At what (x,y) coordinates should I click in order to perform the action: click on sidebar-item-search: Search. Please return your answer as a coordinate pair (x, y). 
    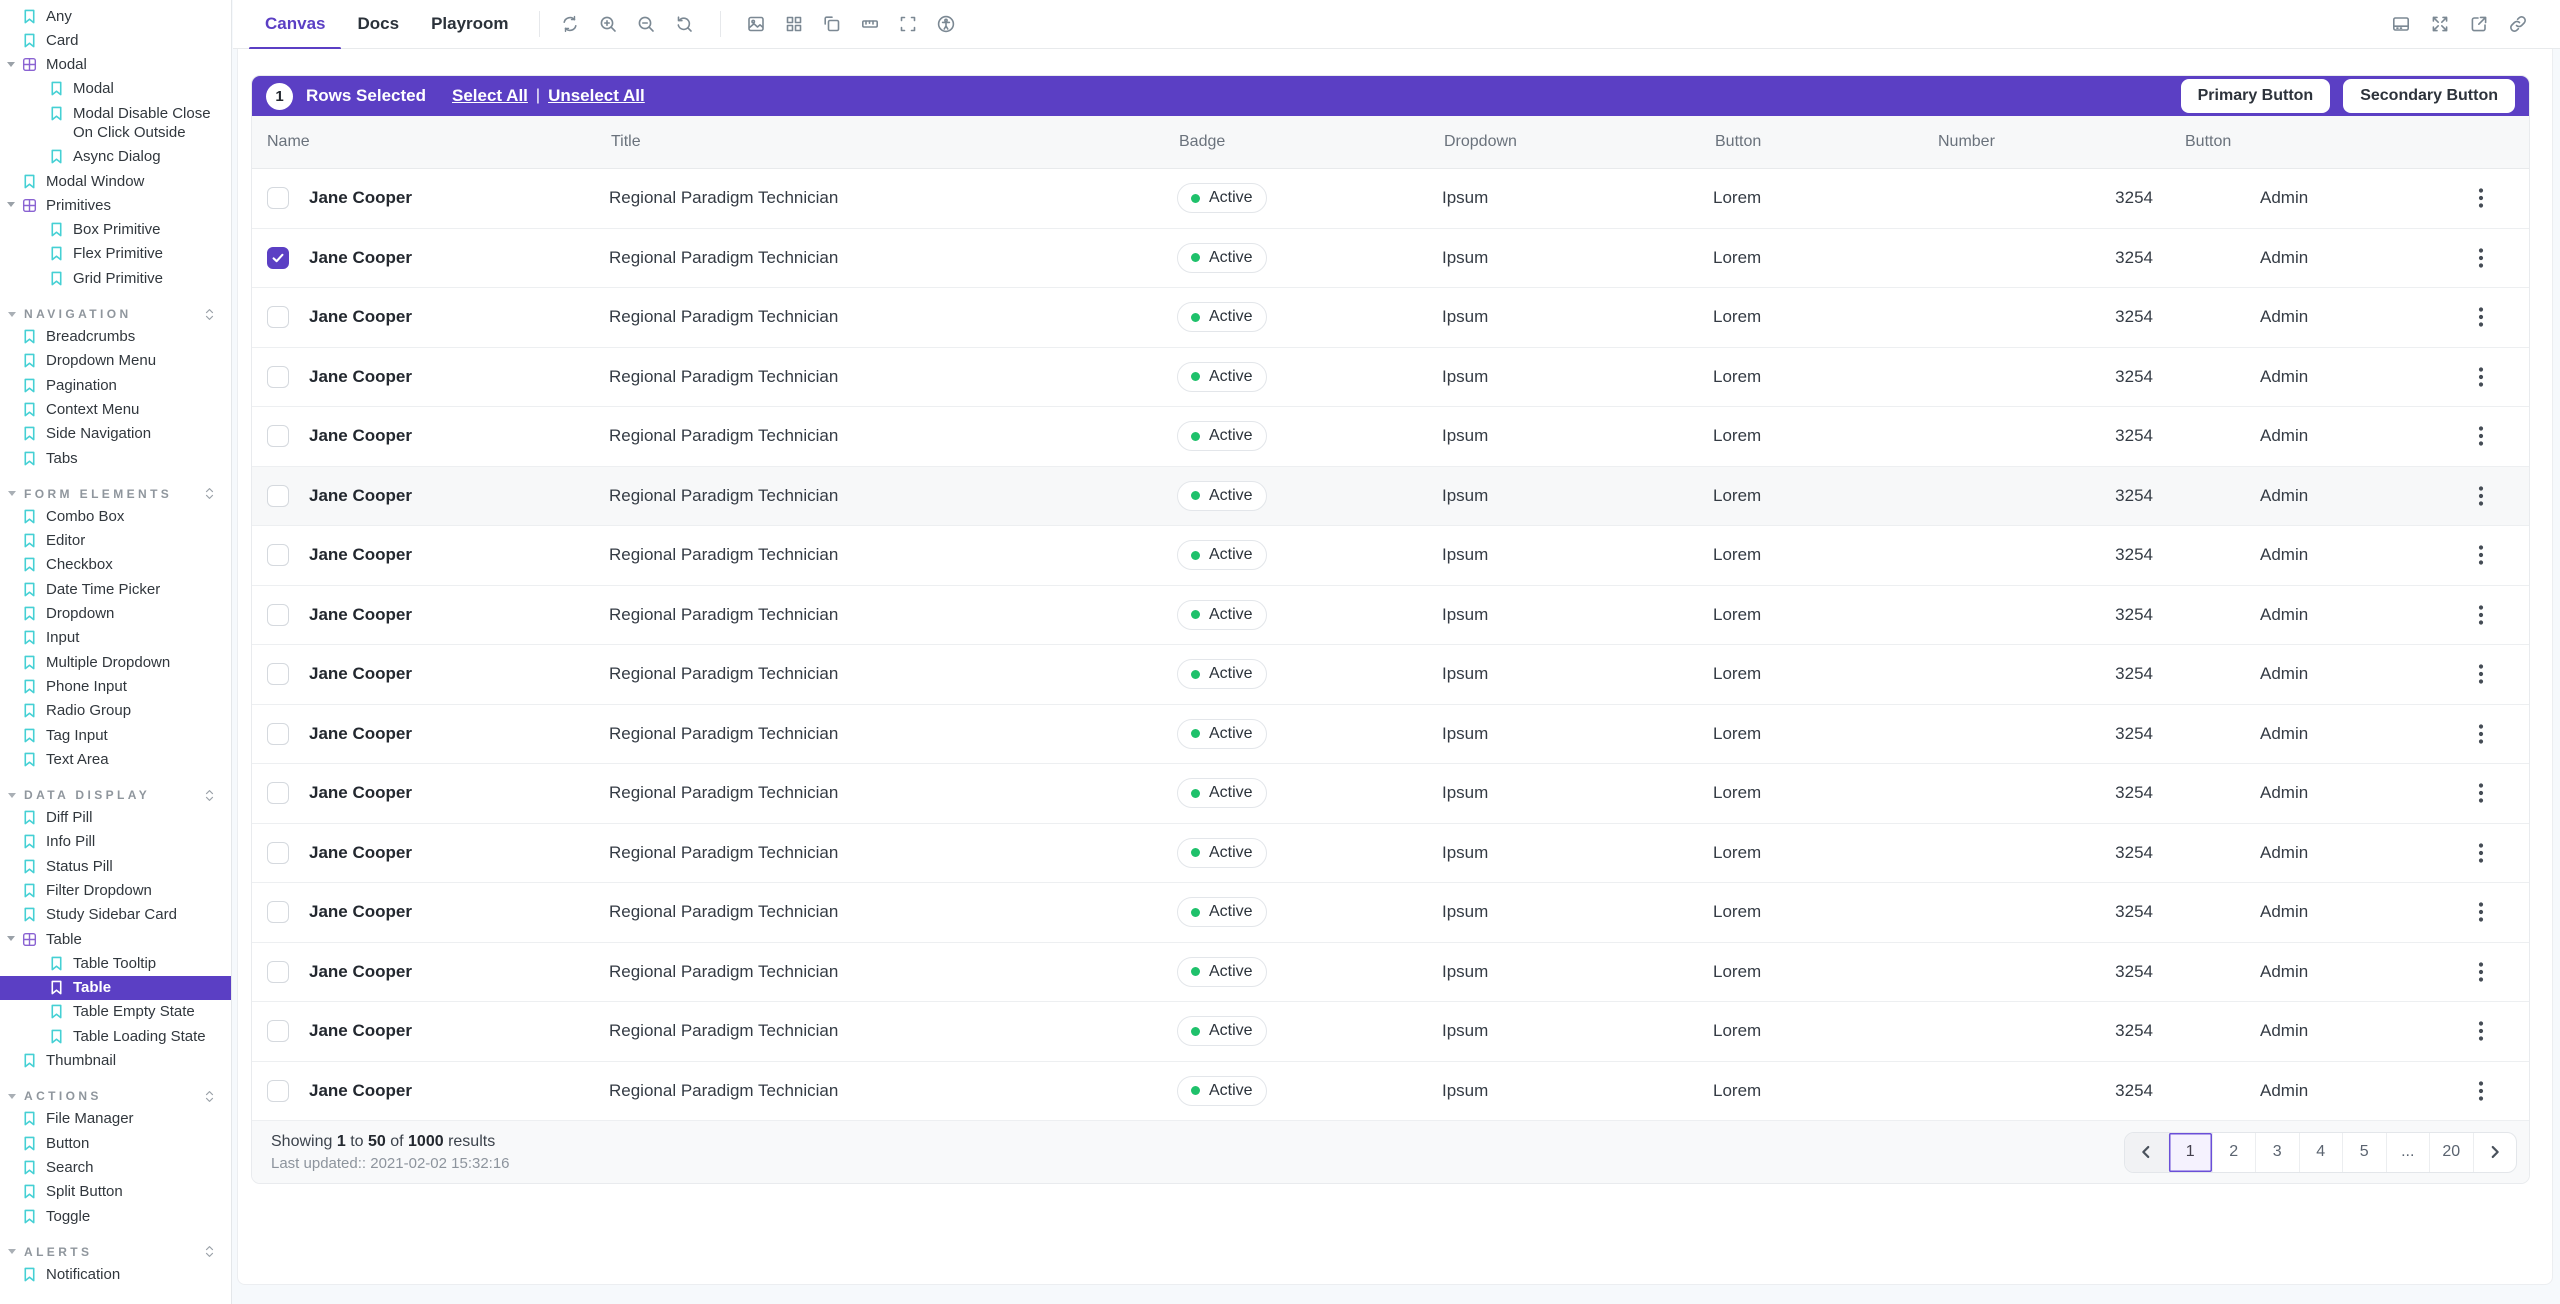
    Looking at the image, I should click on (115, 1167).